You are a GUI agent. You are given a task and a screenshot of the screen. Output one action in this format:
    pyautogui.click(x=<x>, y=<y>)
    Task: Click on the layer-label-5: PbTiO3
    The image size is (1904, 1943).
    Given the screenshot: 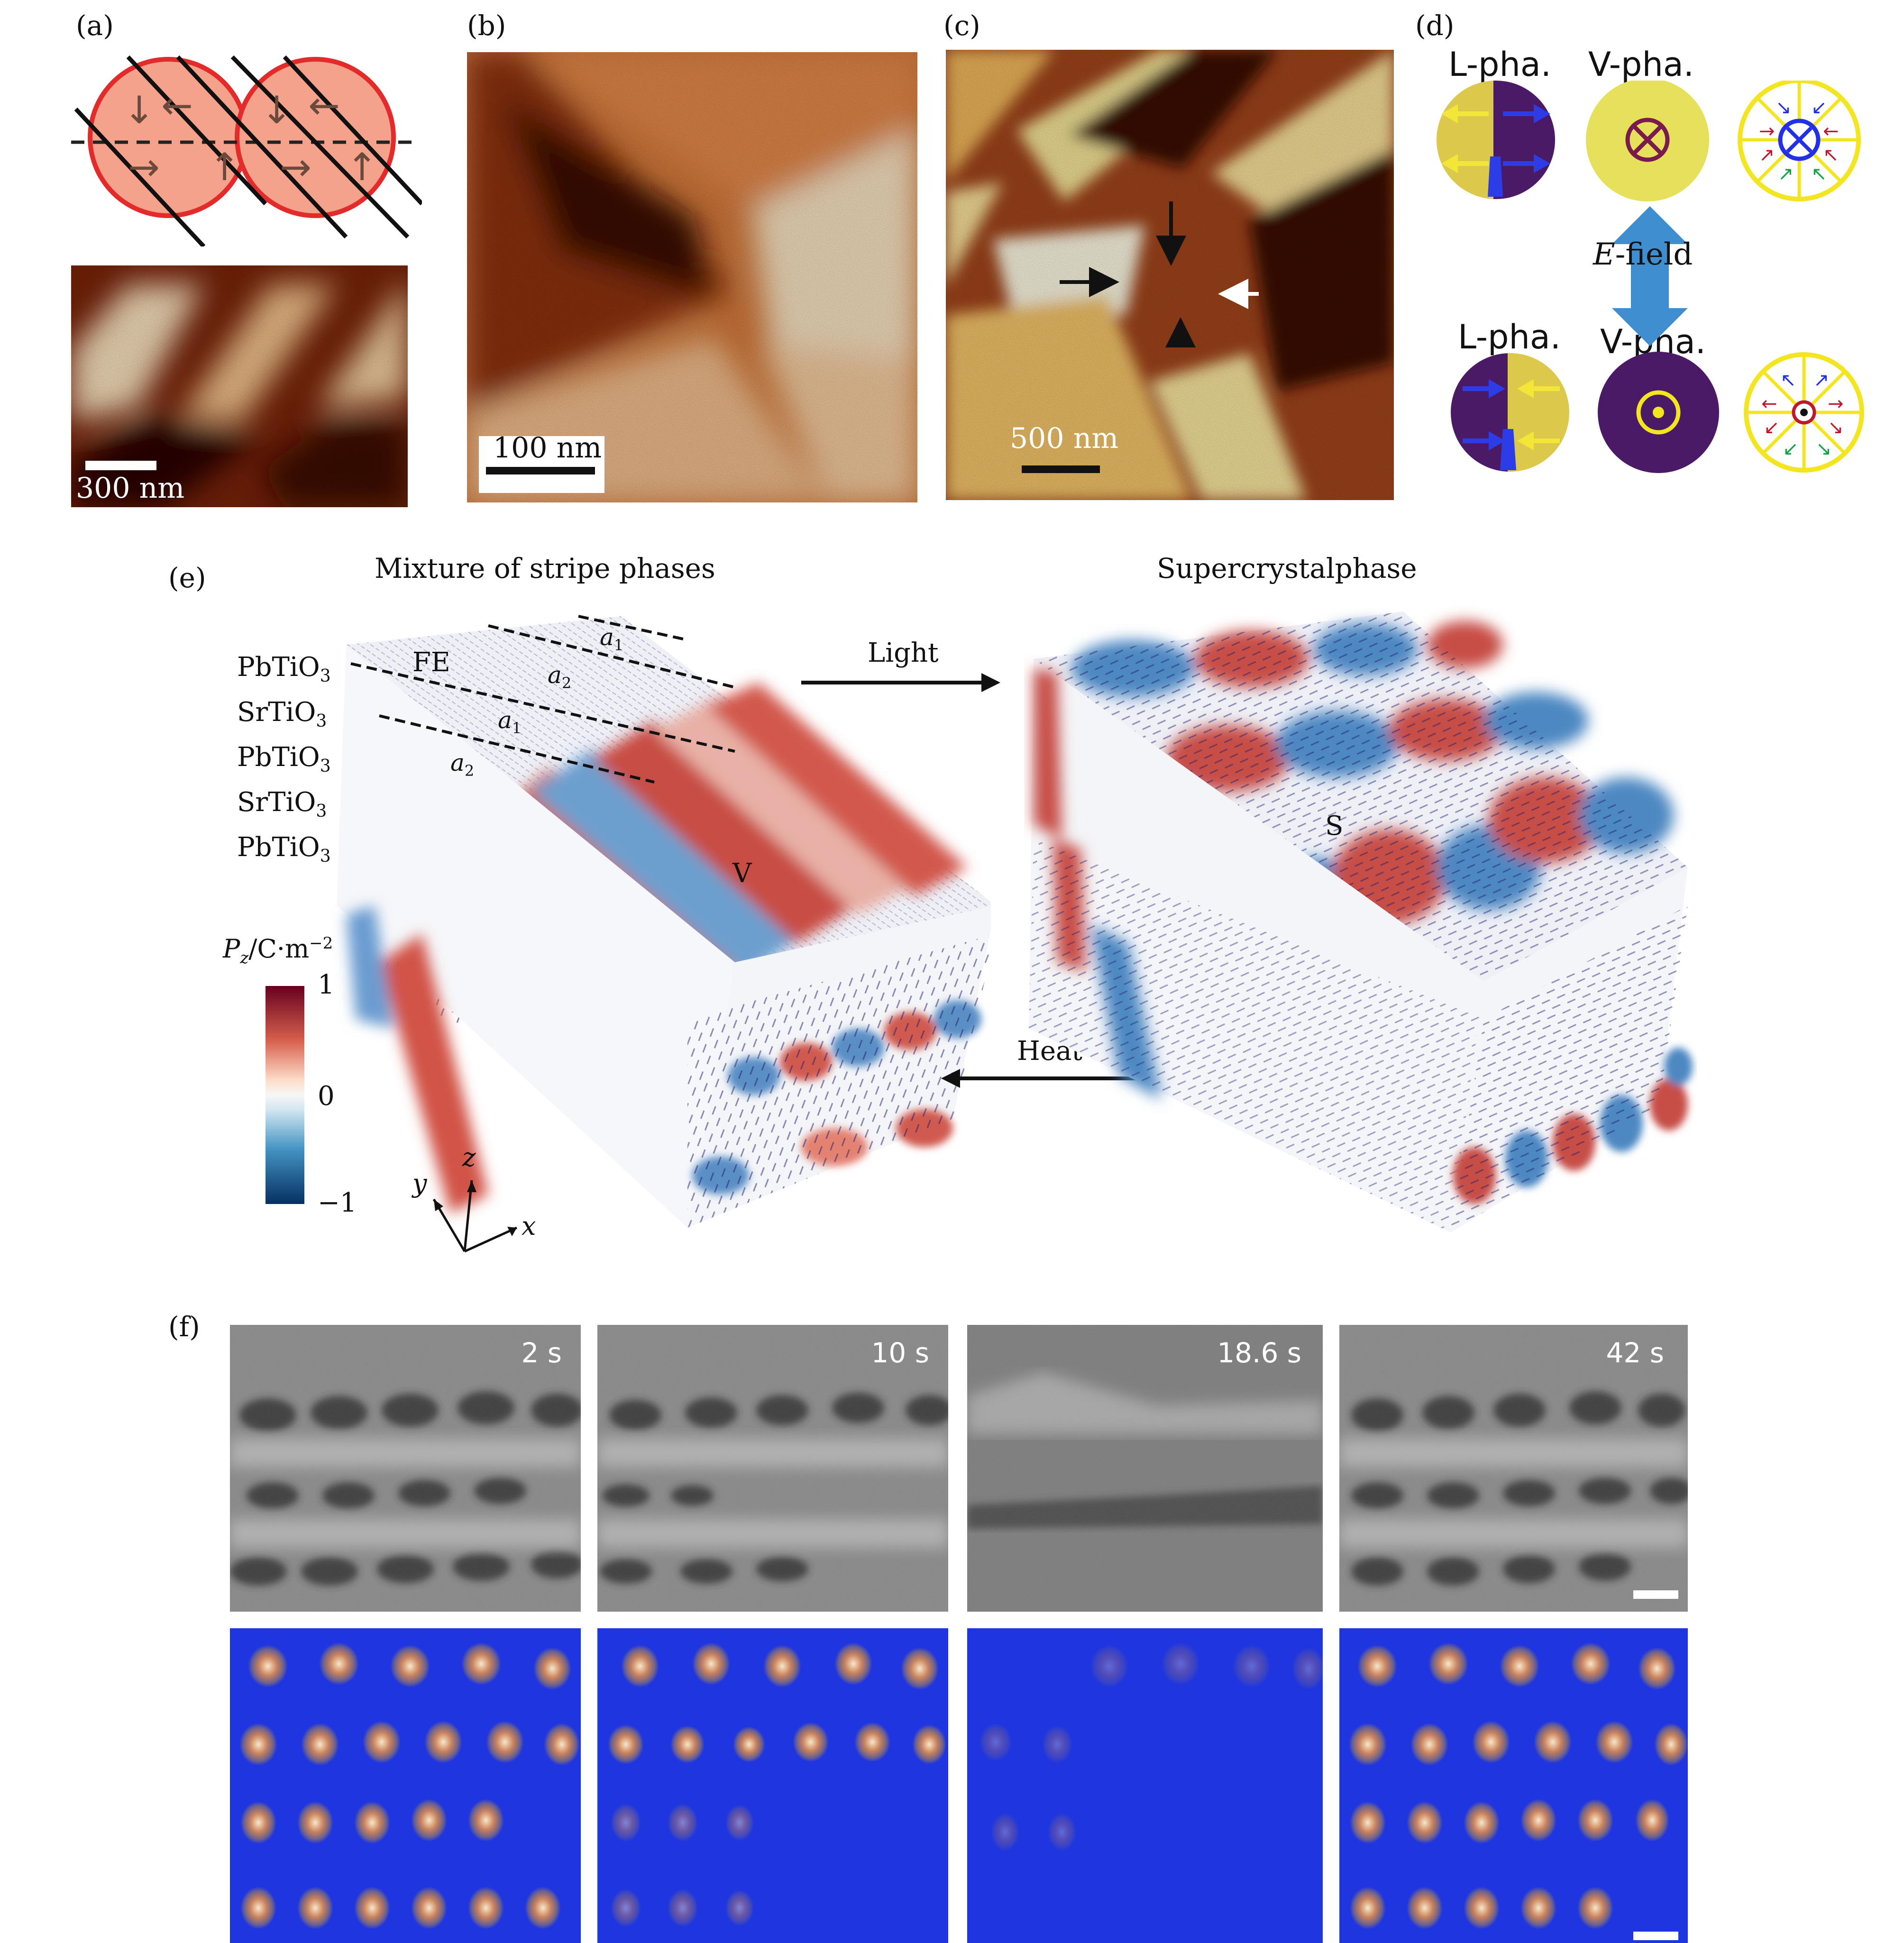 What is the action you would take?
    pyautogui.click(x=284, y=849)
    